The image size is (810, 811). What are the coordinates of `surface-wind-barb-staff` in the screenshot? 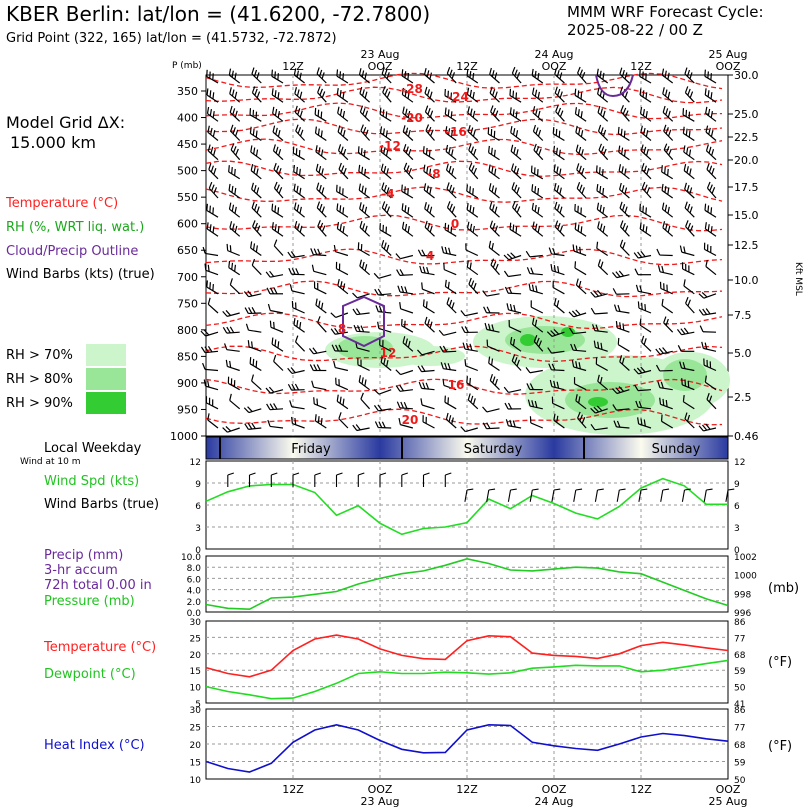 It's located at (618, 495).